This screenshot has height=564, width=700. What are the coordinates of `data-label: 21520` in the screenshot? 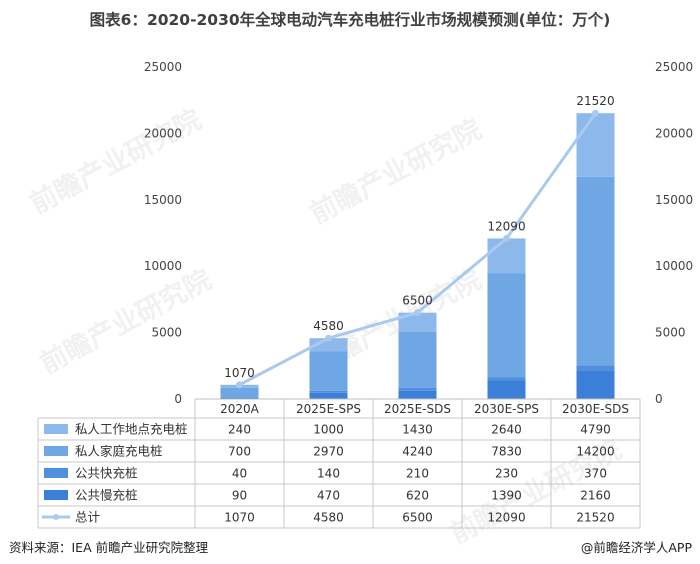 It's located at (595, 101).